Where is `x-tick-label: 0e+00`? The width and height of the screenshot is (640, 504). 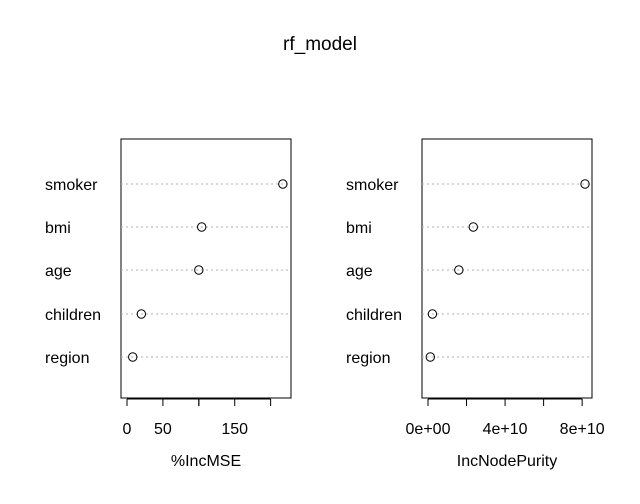 x-tick-label: 0e+00 is located at coordinates (428, 429).